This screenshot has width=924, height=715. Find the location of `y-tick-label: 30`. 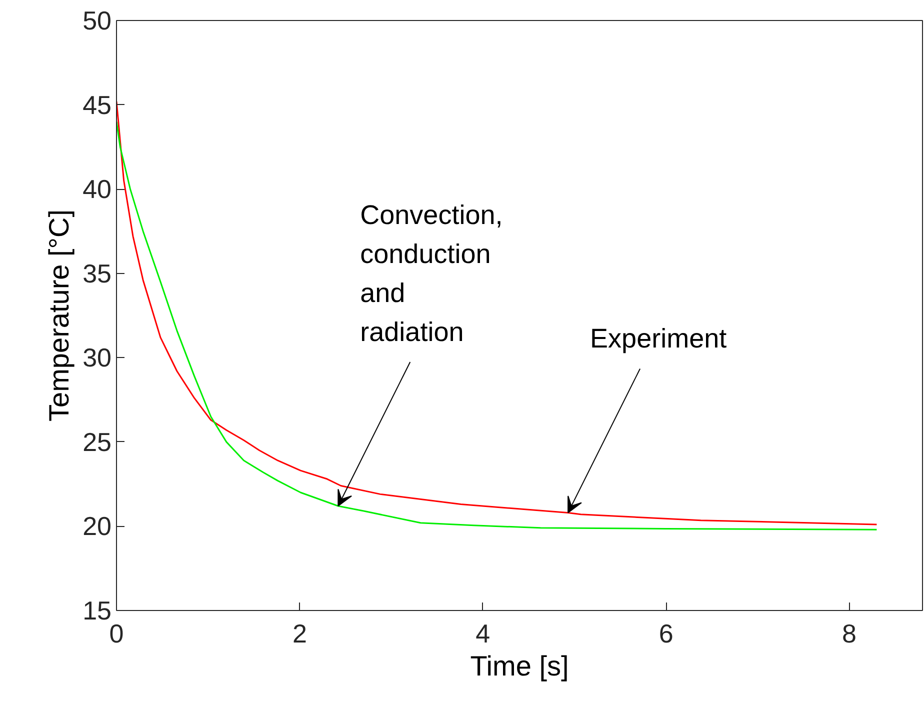

y-tick-label: 30 is located at coordinates (97, 357).